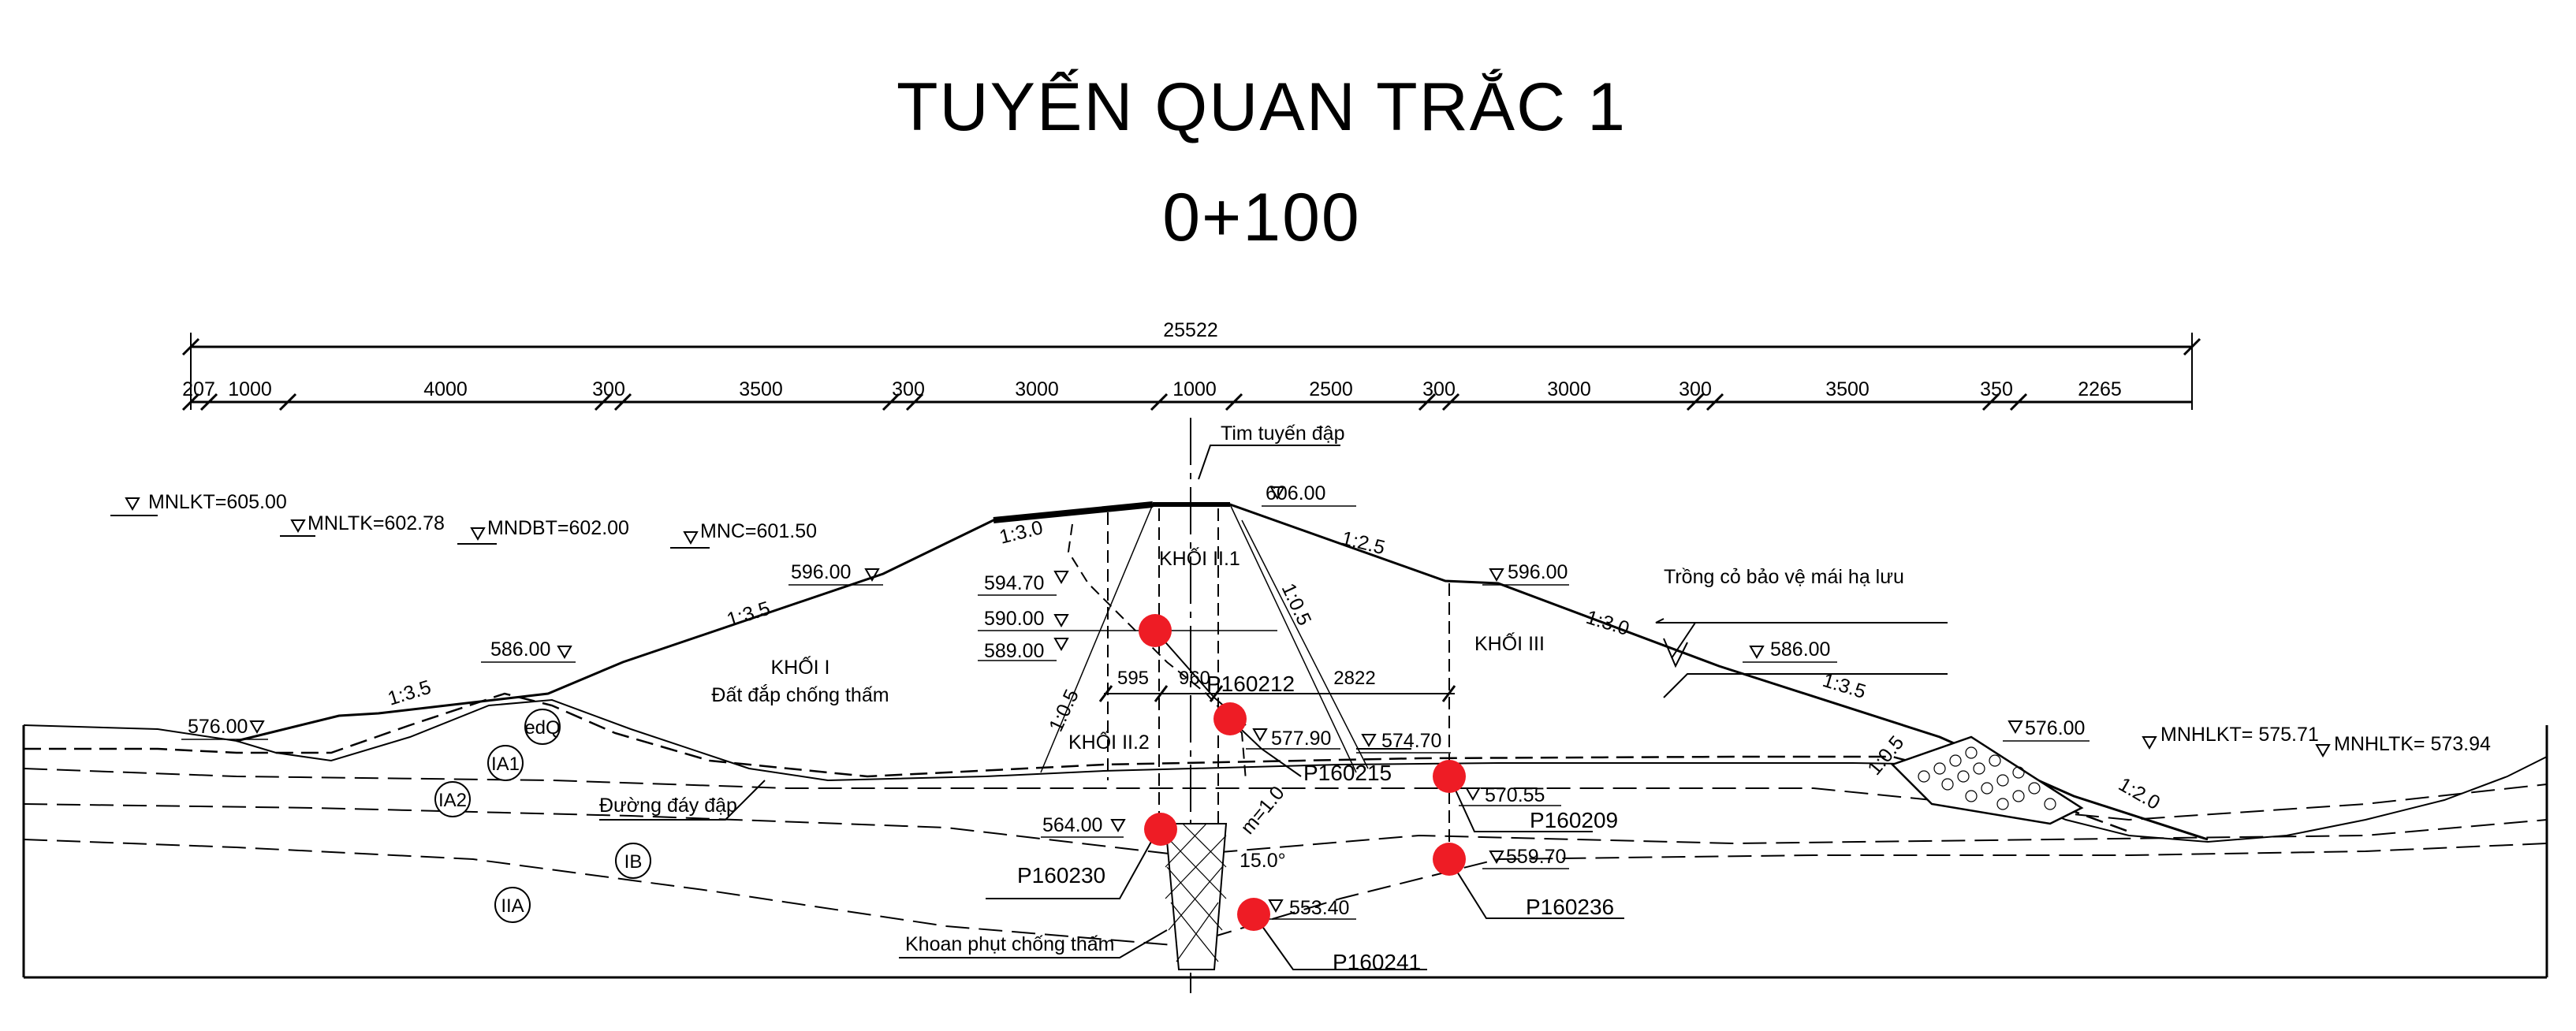 The image size is (2576, 1031). I want to click on elev-564-00: 564.00, so click(1072, 825).